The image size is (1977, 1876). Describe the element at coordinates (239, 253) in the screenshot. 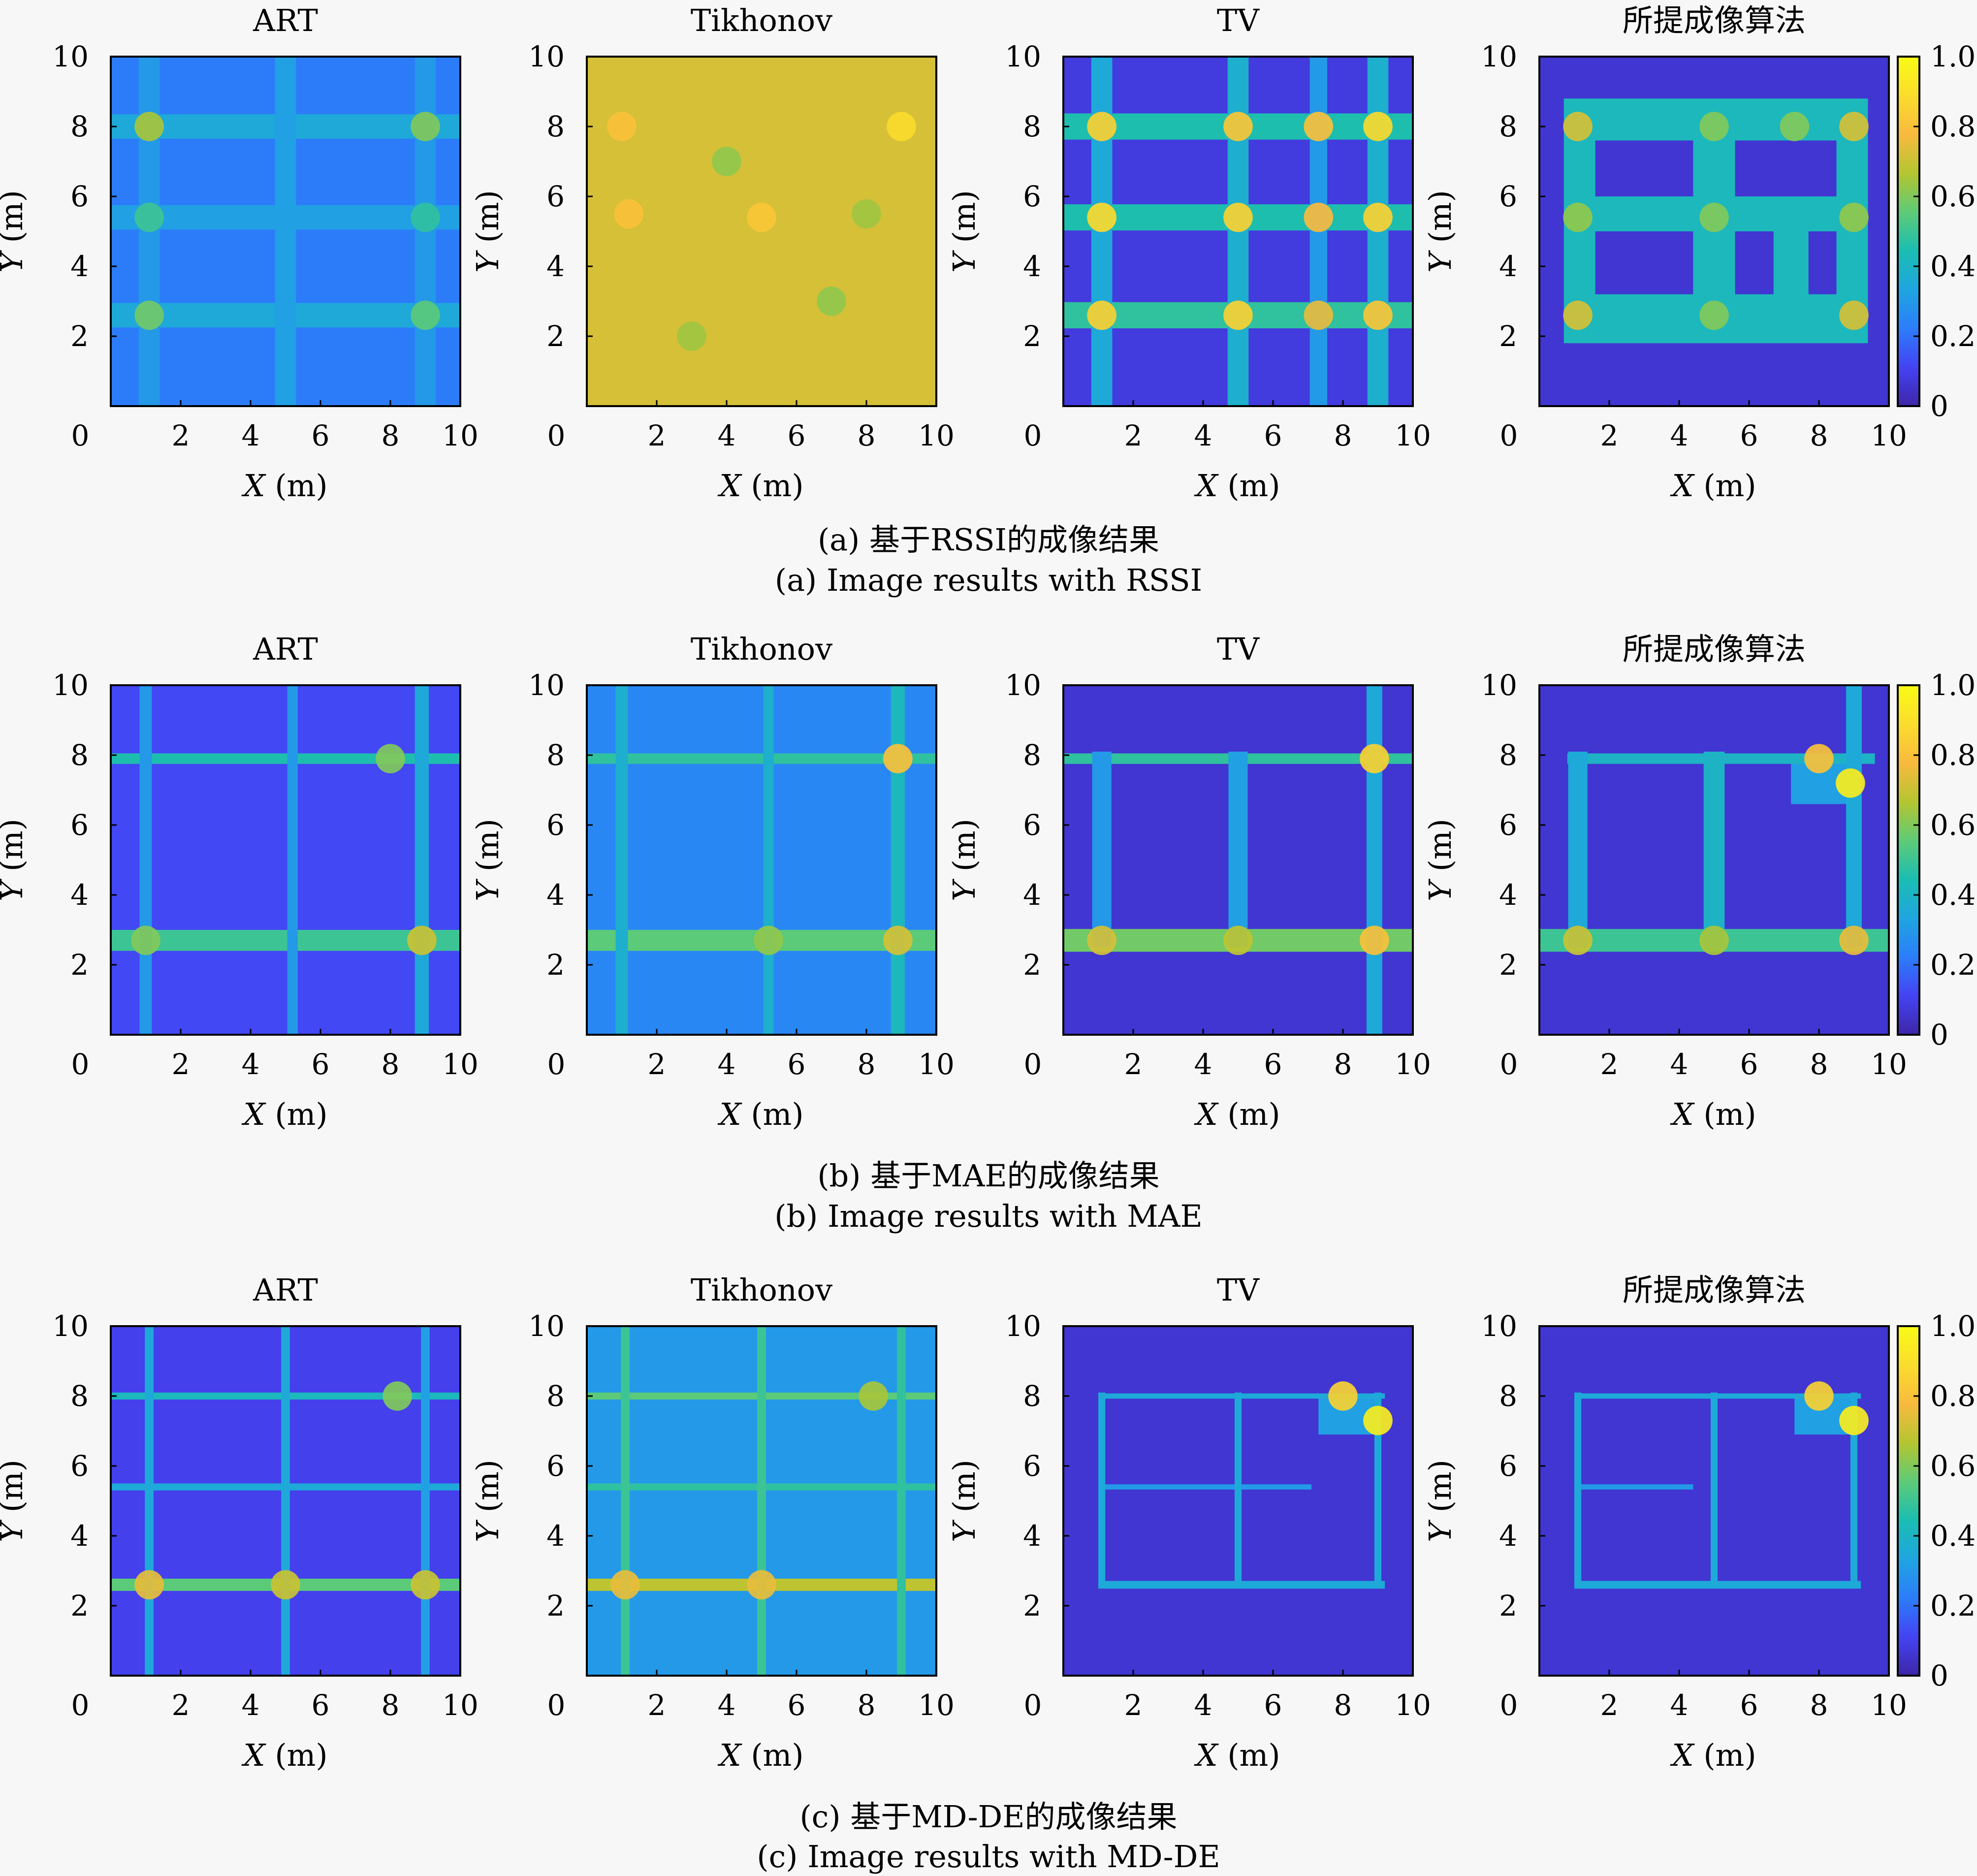

I see `panel-rssi-0: ART 0 2 4 6 8 10 2 4 6 8 10 X (m) Y (m)` at that location.